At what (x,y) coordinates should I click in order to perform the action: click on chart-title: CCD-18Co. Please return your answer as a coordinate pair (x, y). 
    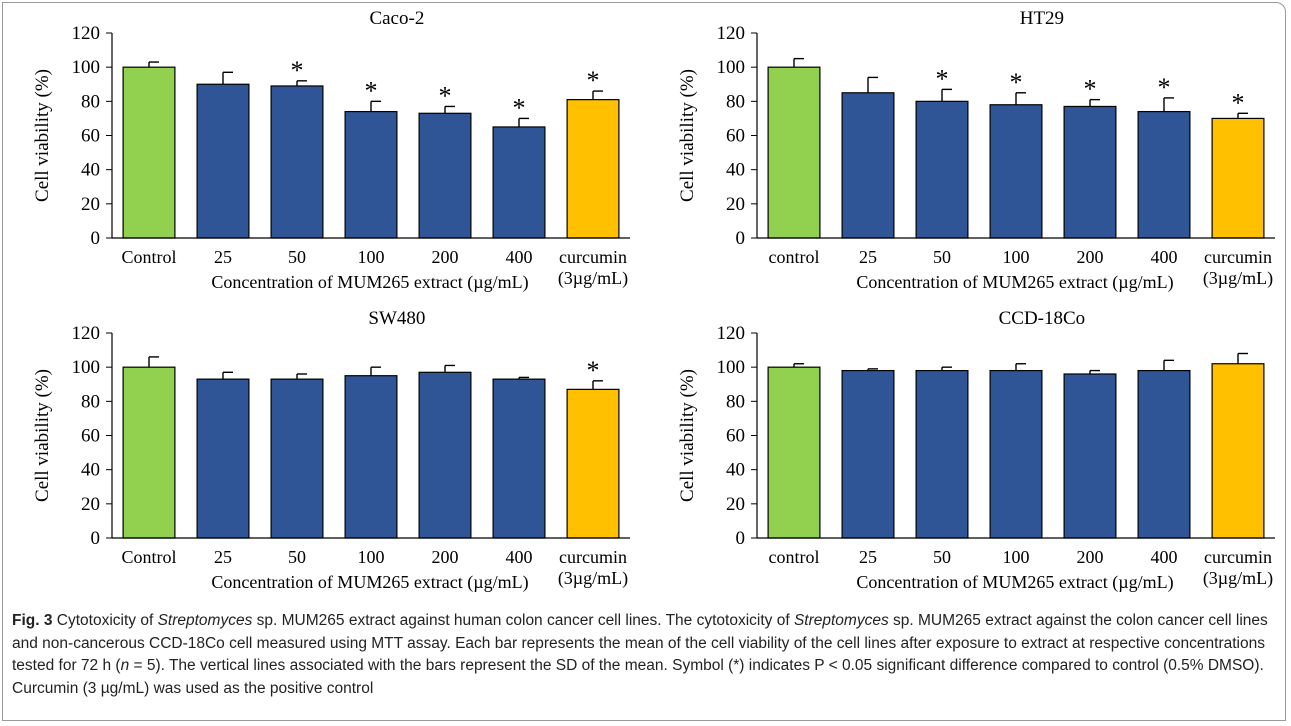
    Looking at the image, I should click on (1042, 318).